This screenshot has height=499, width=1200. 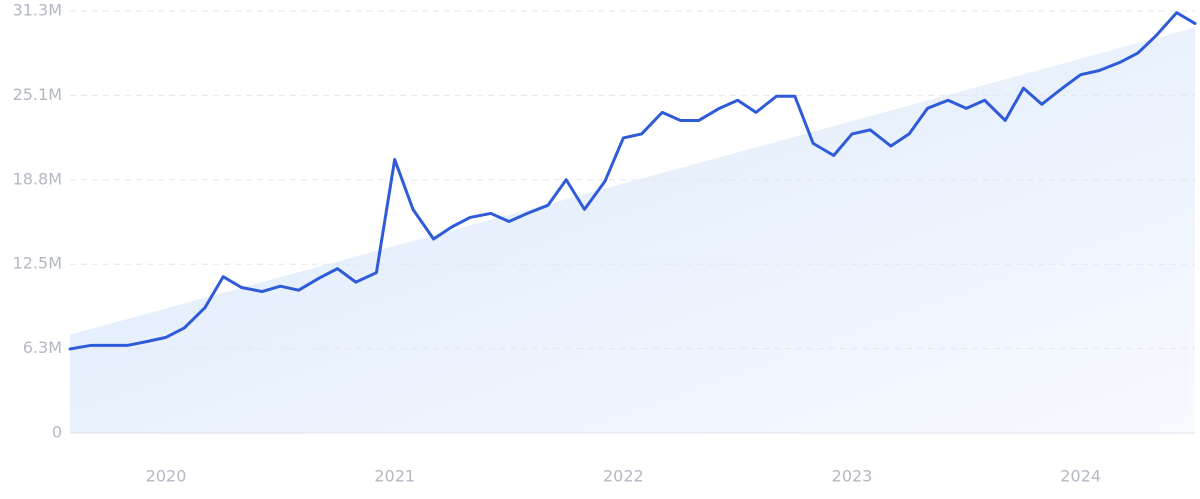 I want to click on y-tick-label: 6.3M, so click(x=42, y=347).